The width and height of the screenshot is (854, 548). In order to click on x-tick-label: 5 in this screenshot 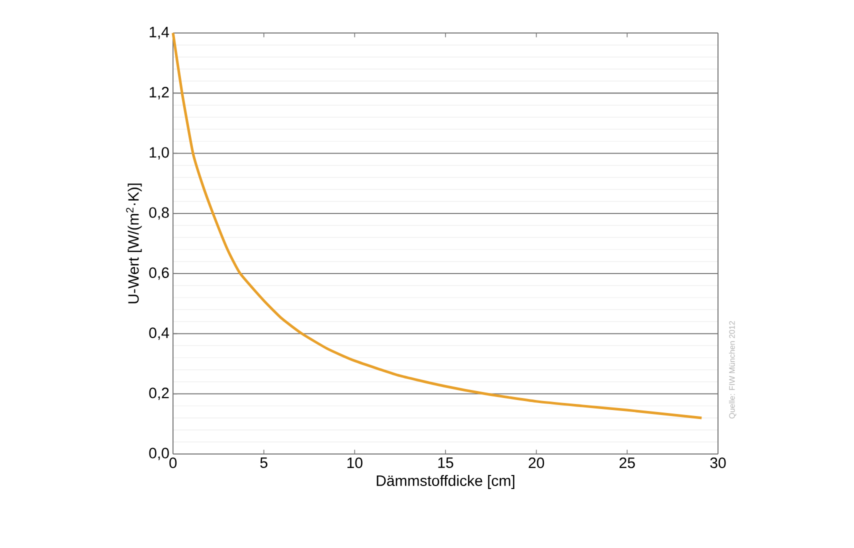, I will do `click(264, 463)`.